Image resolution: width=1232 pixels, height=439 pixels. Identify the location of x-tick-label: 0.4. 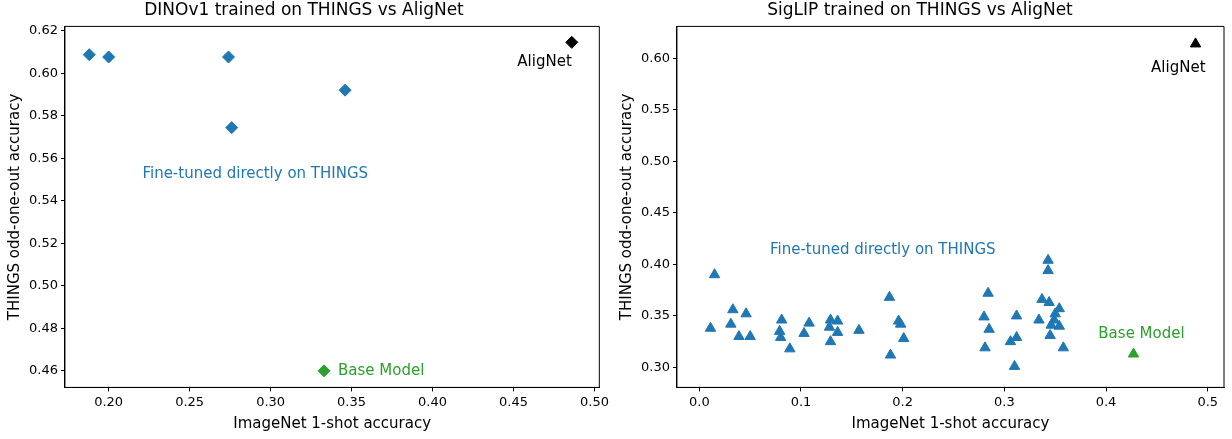
(1106, 401).